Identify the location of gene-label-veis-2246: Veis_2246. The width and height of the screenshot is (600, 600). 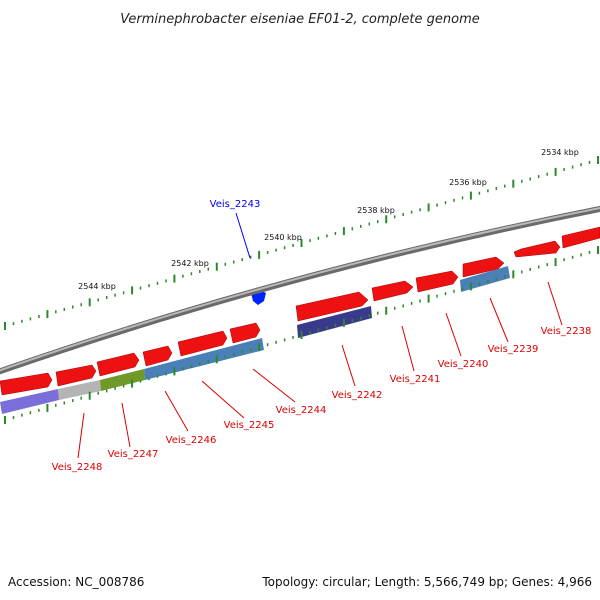
(191, 440).